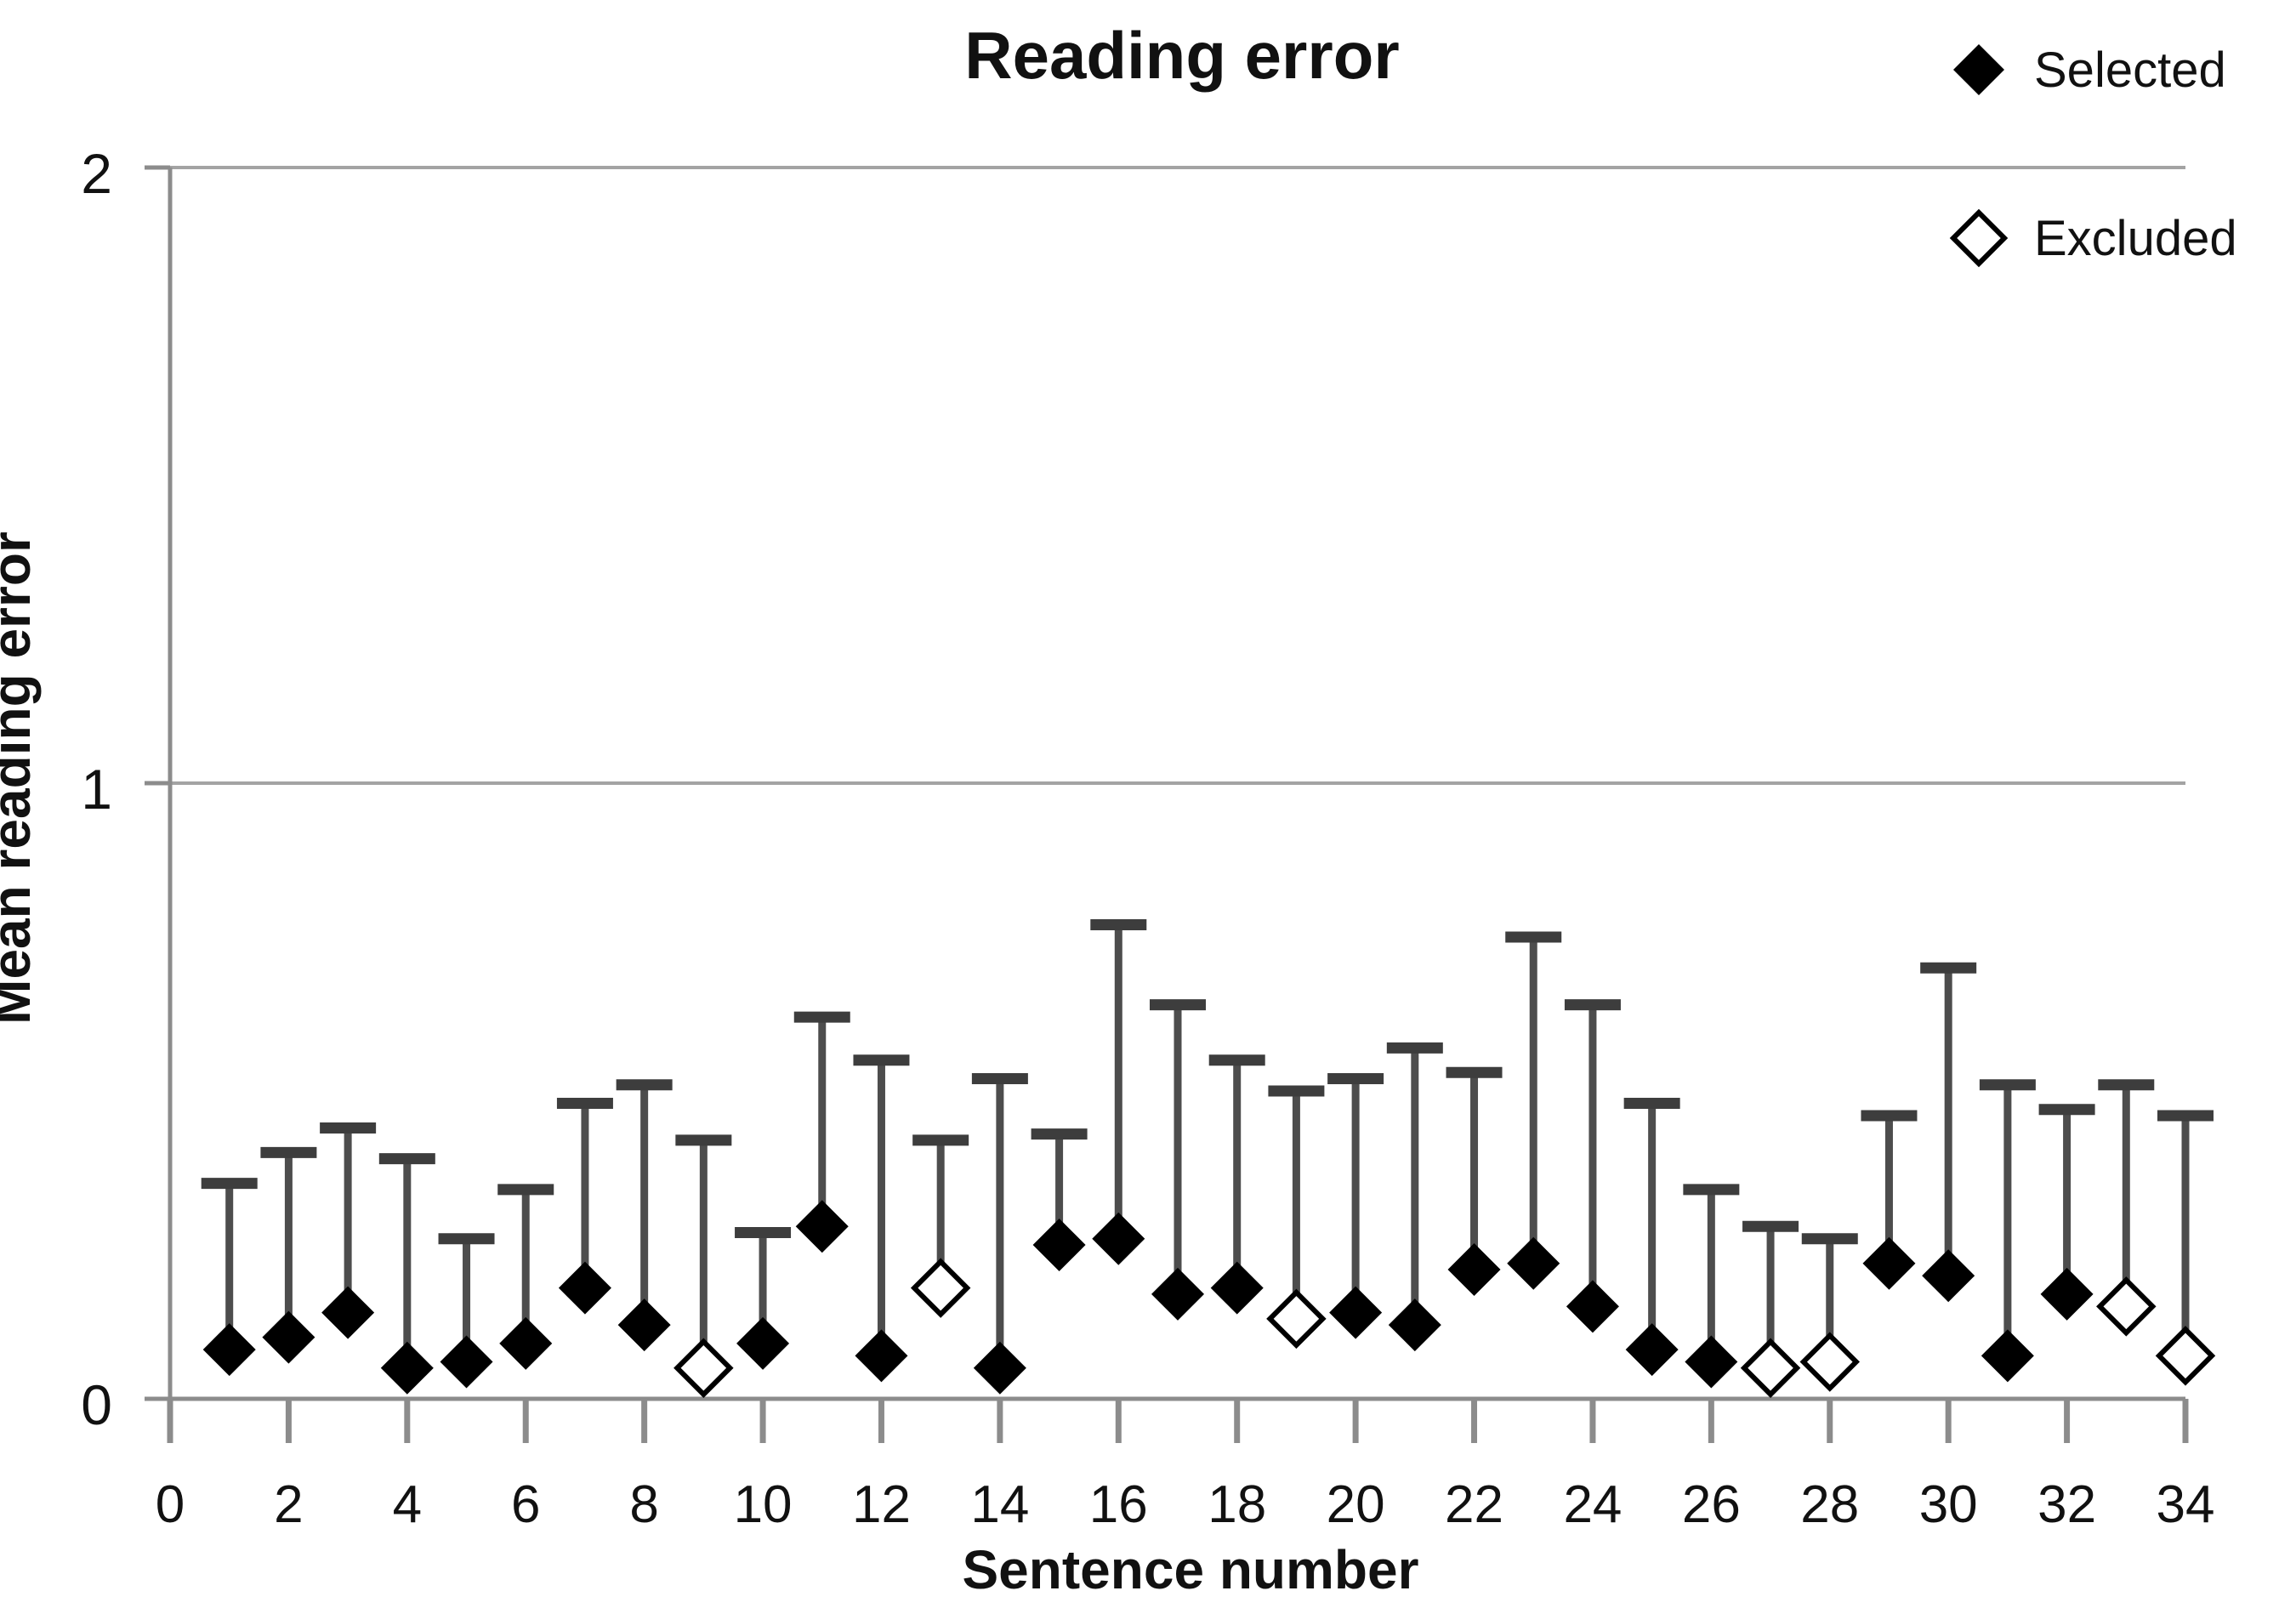 This screenshot has height=1608, width=2296. Describe the element at coordinates (127, 793) in the screenshot. I see `y-axis: 0 1 2` at that location.